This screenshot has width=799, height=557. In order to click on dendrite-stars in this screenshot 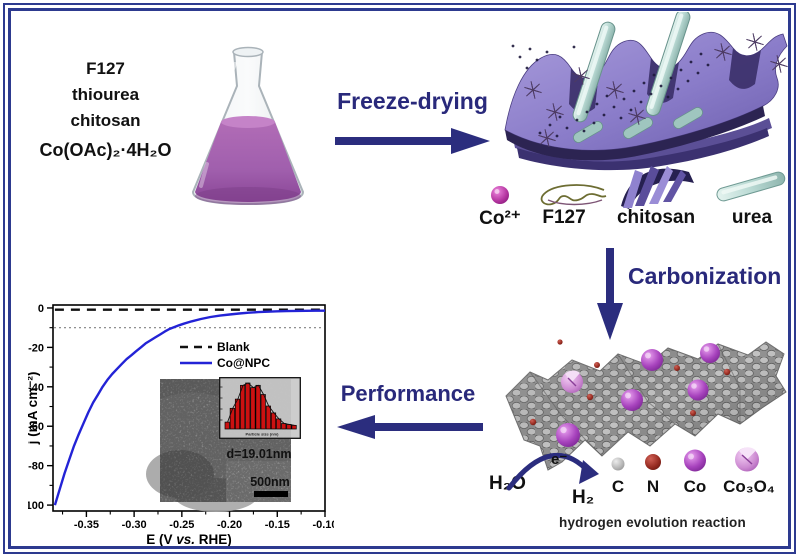, I will do `click(656, 90)`.